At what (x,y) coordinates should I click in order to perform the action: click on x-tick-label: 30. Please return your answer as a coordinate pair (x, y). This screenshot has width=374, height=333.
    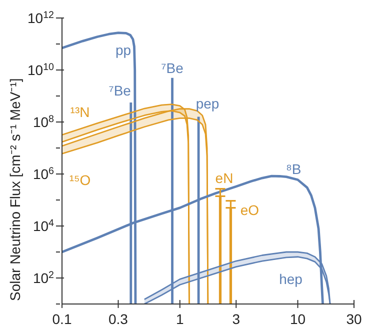
    Looking at the image, I should click on (354, 319).